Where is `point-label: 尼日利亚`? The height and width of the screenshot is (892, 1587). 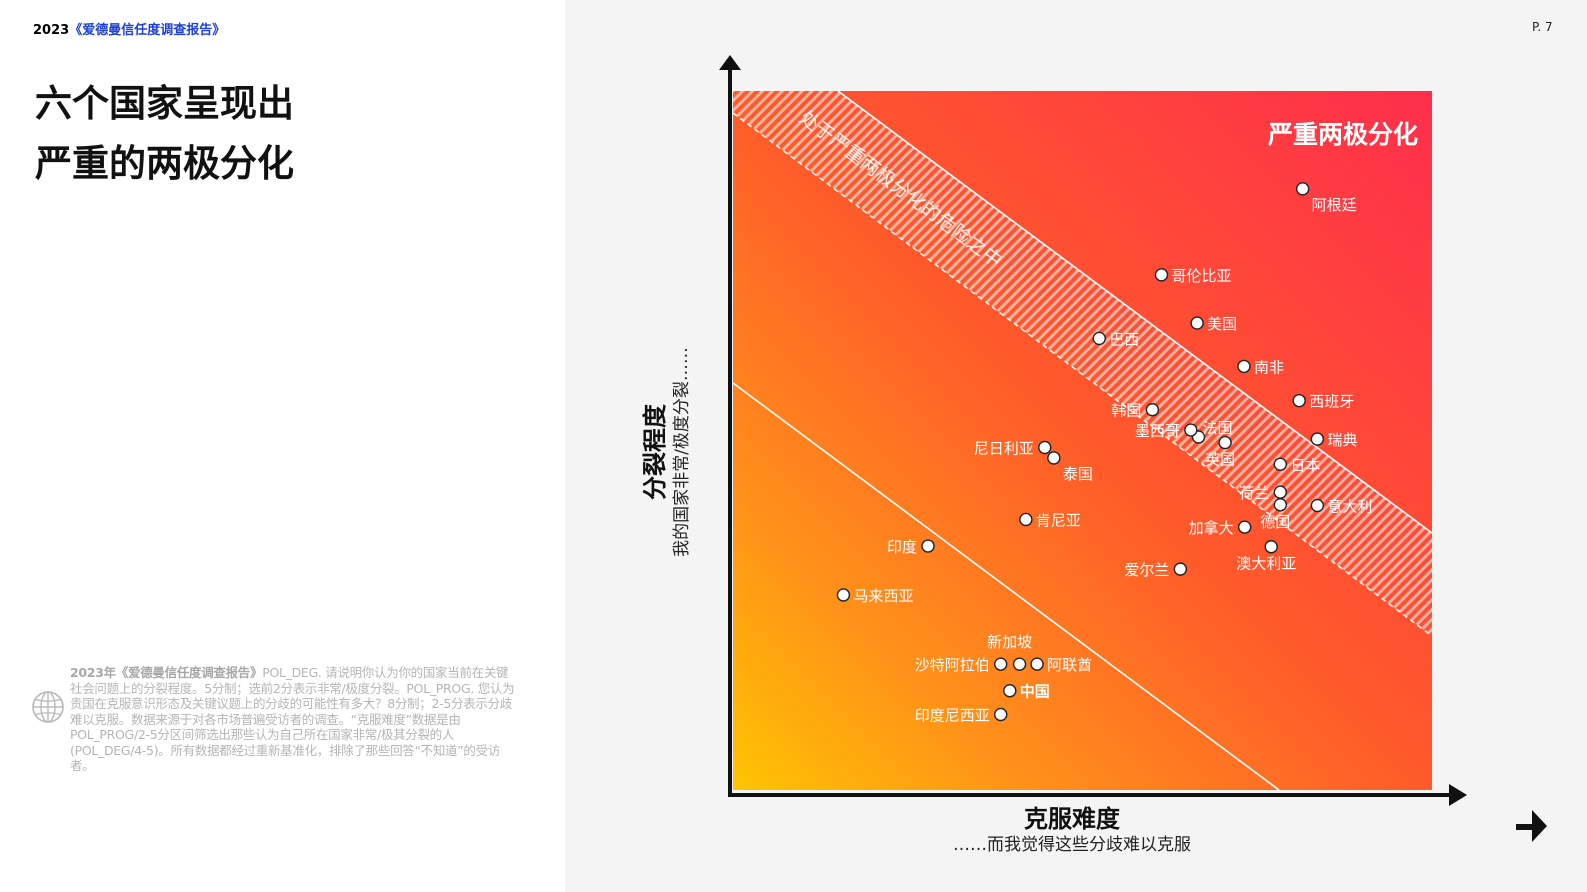
point-label: 尼日利亚 is located at coordinates (1004, 448).